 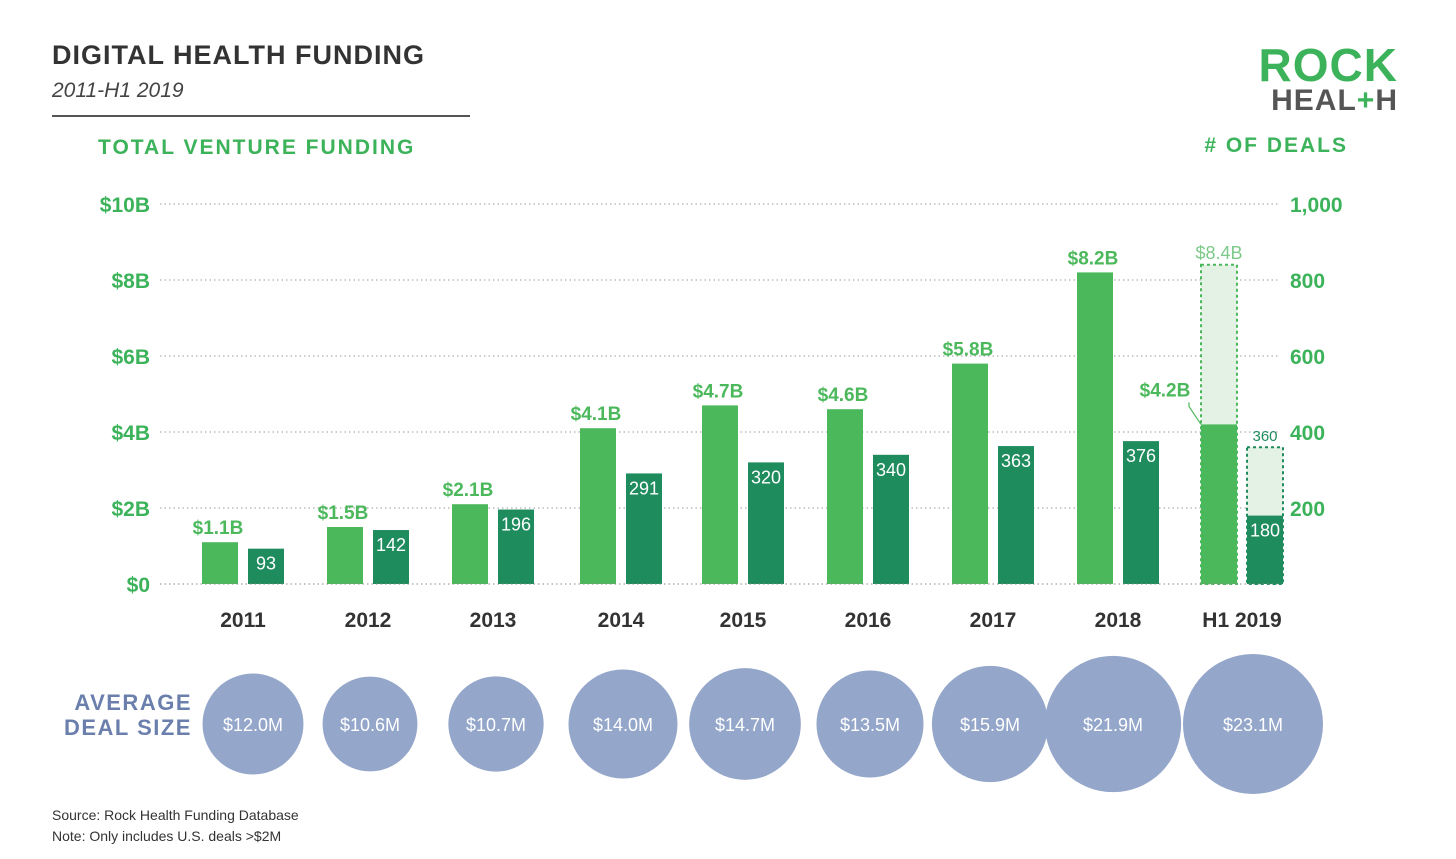 I want to click on chart-subtitle: 2011-H1 2019, so click(x=118, y=90).